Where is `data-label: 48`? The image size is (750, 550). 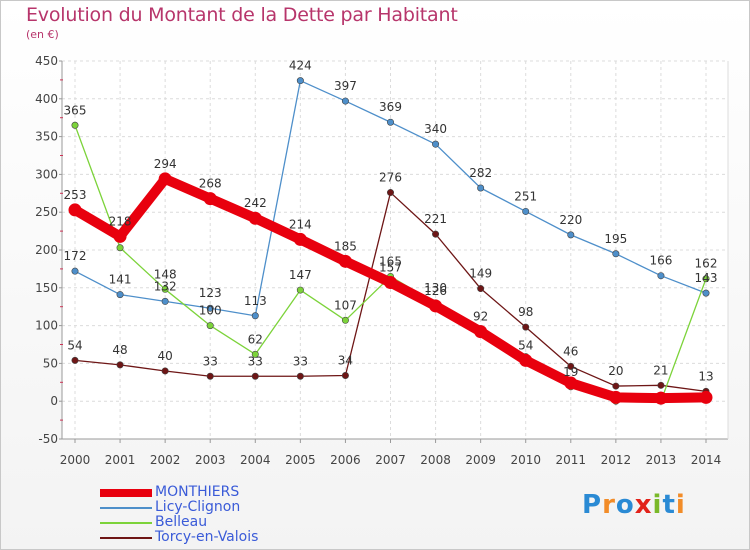
data-label: 48 is located at coordinates (119, 350).